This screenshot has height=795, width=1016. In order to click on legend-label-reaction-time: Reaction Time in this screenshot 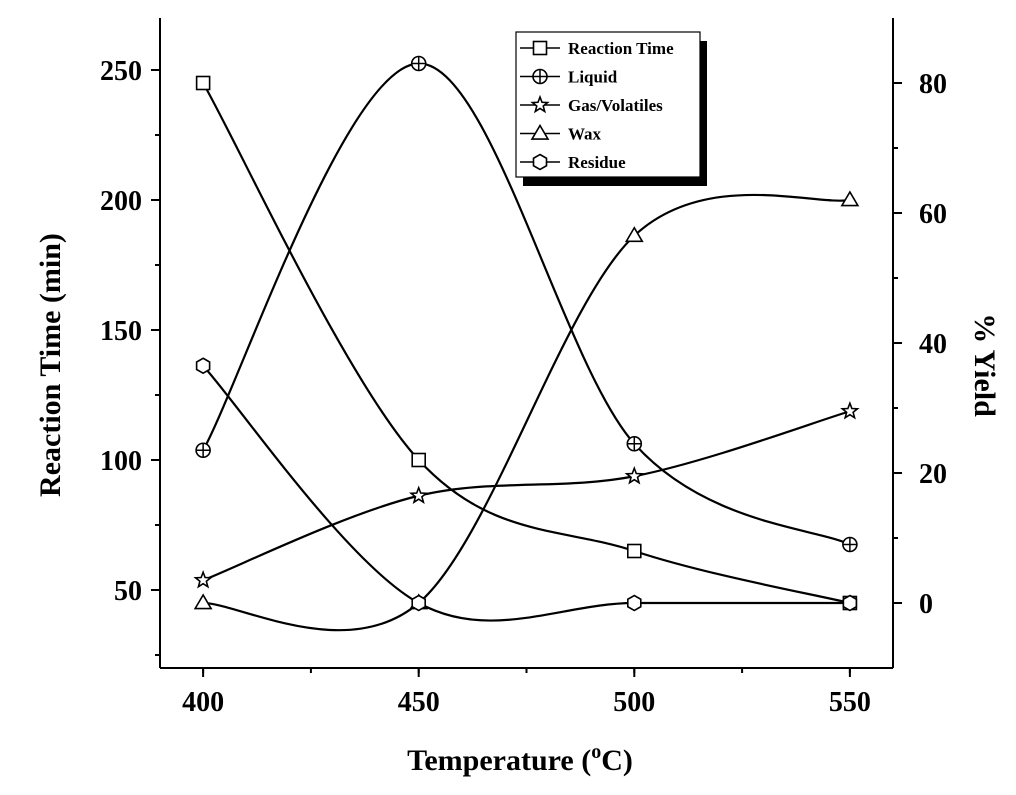, I will do `click(621, 48)`.